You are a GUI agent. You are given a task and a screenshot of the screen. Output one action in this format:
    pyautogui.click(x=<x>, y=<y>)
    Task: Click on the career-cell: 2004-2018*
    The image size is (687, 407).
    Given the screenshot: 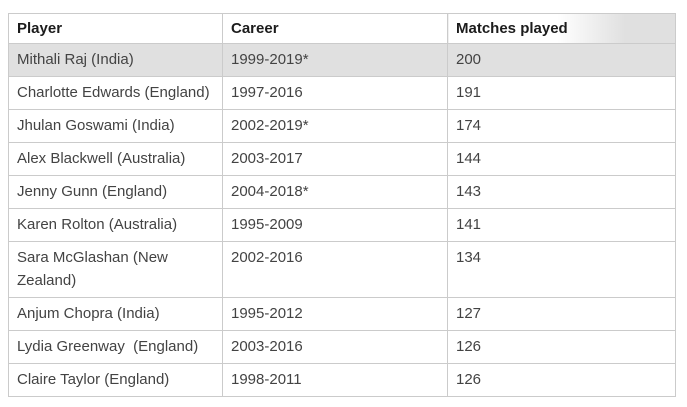 What is the action you would take?
    pyautogui.click(x=335, y=192)
    